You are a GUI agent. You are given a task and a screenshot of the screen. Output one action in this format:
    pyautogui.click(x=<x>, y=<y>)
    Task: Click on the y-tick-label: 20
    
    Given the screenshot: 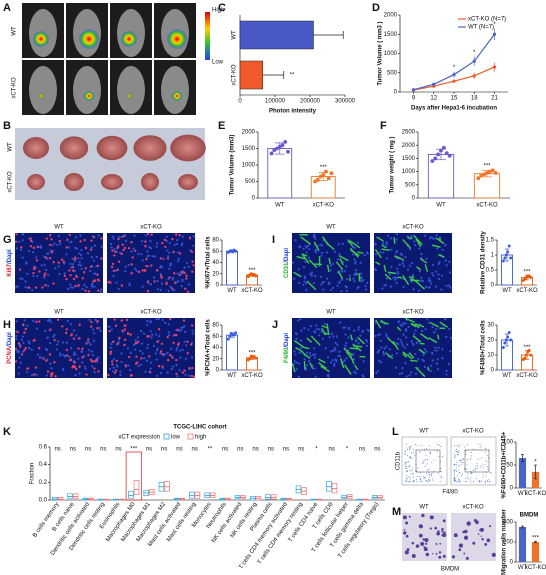 What is the action you would take?
    pyautogui.click(x=215, y=274)
    